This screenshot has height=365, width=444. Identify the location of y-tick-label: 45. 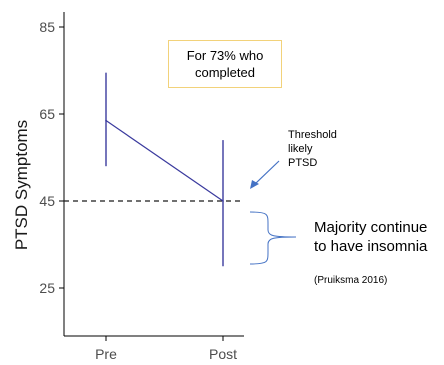
(47, 201).